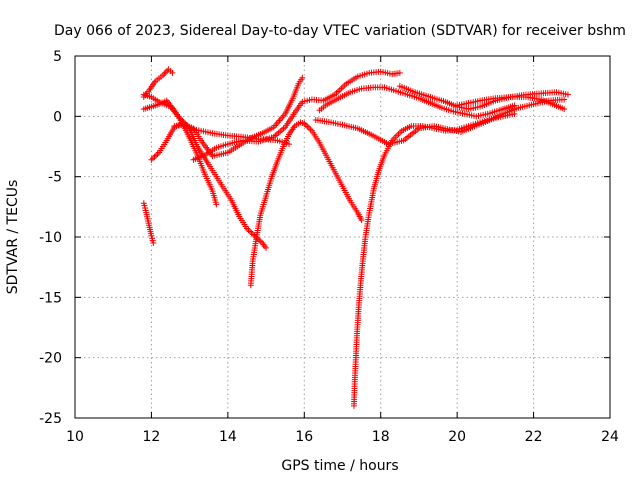 Image resolution: width=640 pixels, height=480 pixels. I want to click on series-track-i, so click(333, 172).